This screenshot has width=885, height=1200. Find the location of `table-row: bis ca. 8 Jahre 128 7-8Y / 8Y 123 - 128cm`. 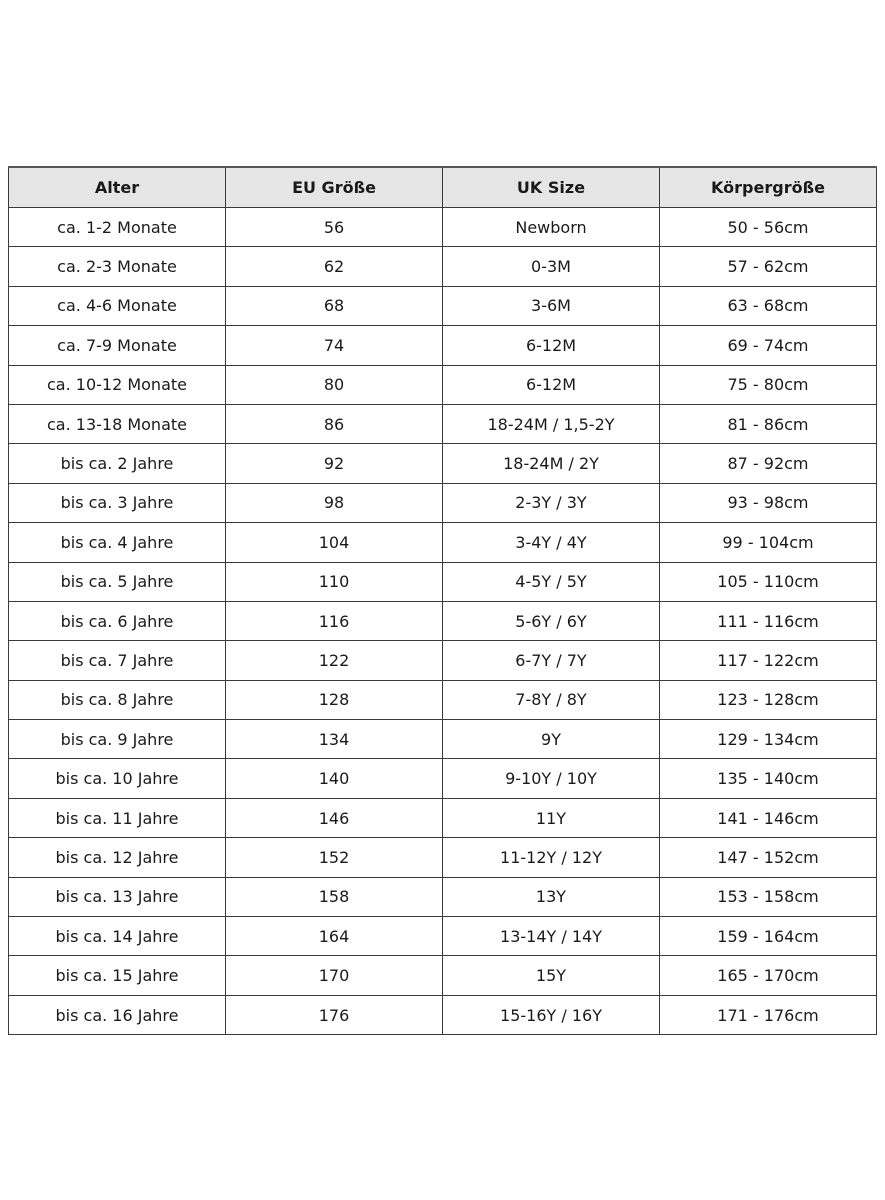

table-row: bis ca. 8 Jahre 128 7-8Y / 8Y 123 - 128cm is located at coordinates (442, 700).